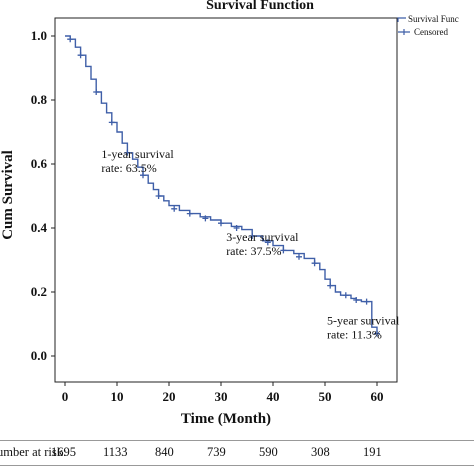 Image resolution: width=474 pixels, height=474 pixels. Describe the element at coordinates (39, 35) in the screenshot. I see `y-tick-label: 1.0` at that location.